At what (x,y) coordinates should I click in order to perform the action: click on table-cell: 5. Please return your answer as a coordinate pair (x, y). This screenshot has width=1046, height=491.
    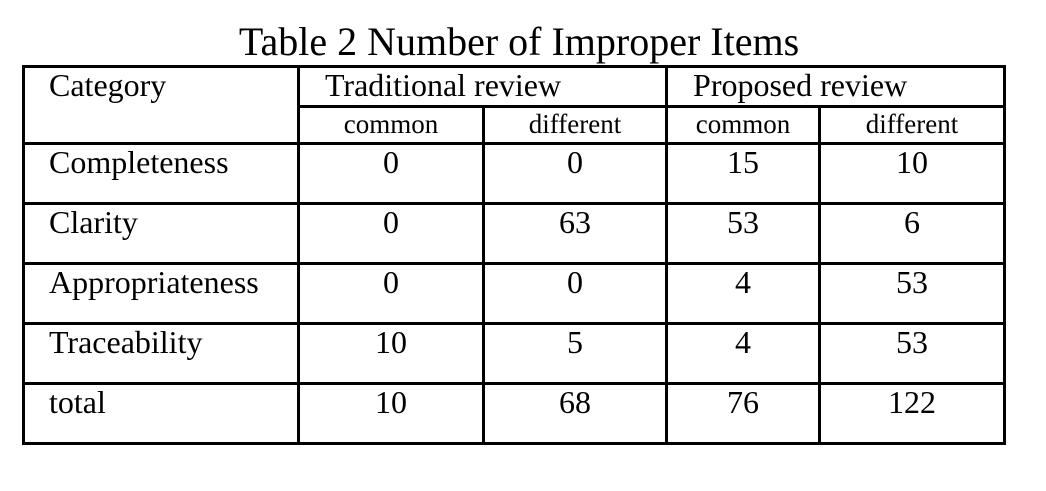
    Looking at the image, I should click on (575, 353).